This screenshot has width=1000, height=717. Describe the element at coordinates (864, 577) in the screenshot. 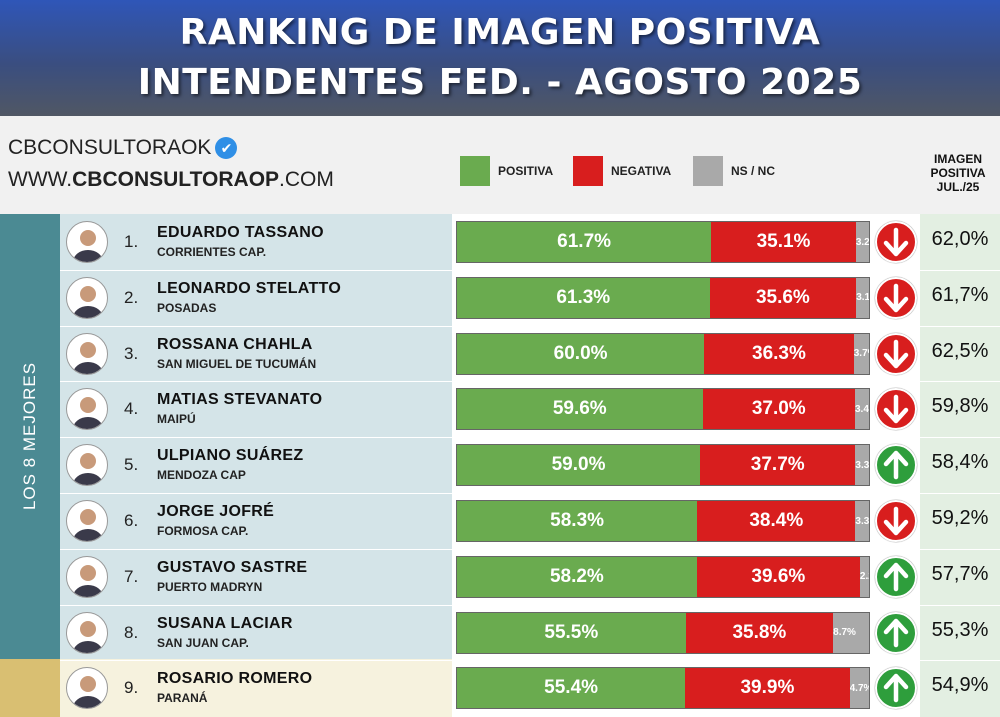

I see `bar-segment-ns-label: 2.2%` at that location.